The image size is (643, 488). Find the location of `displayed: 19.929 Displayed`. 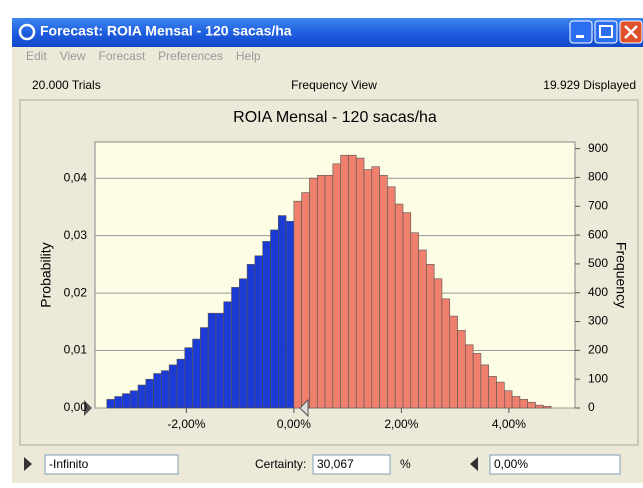

displayed: 19.929 Displayed is located at coordinates (589, 85).